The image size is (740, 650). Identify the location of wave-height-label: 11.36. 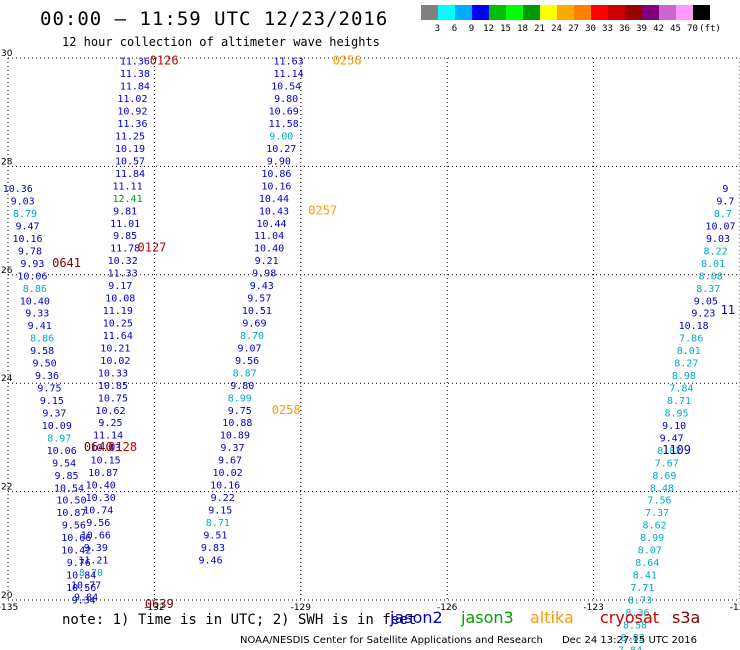
(132, 124).